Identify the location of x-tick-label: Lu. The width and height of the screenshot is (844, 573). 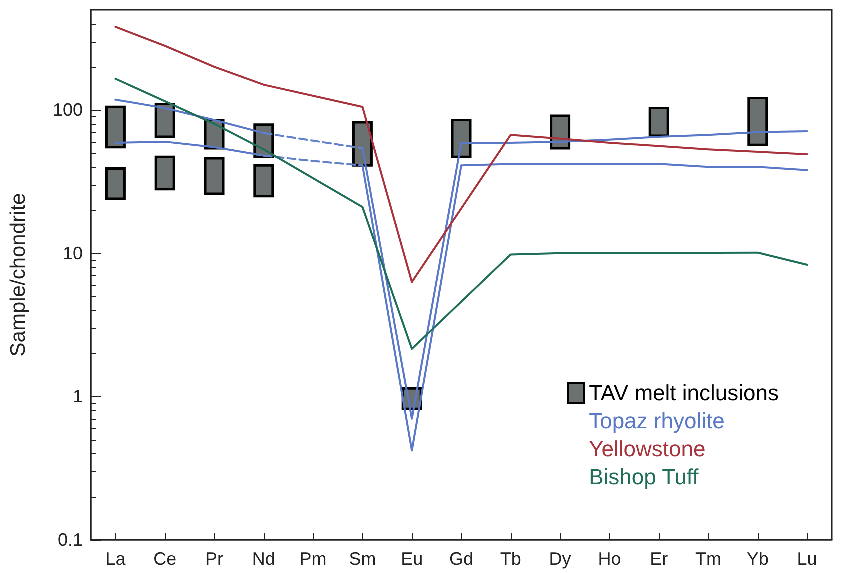
(807, 559).